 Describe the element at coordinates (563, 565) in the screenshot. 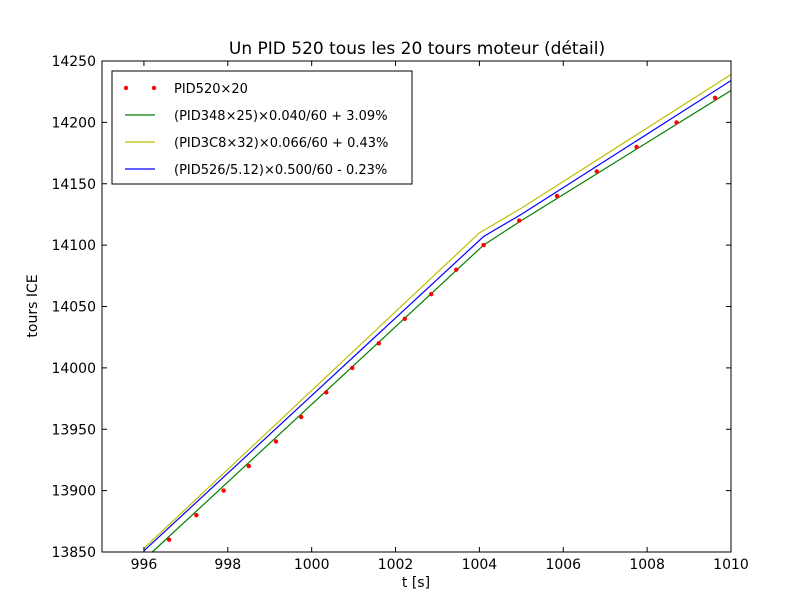

I see `x-tick-label: 1006` at that location.